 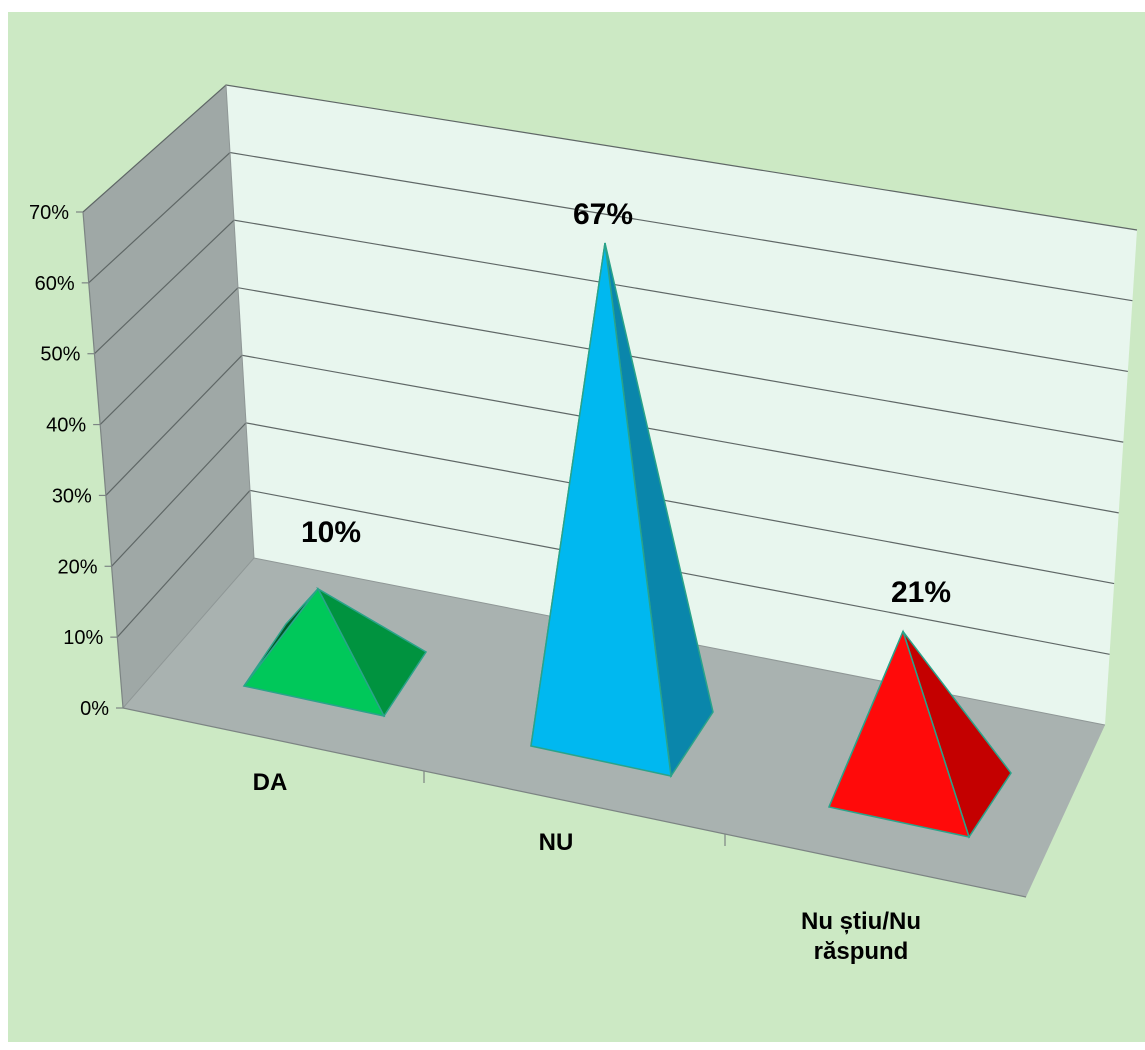 I want to click on y-tick-label: 20%, so click(x=78, y=567).